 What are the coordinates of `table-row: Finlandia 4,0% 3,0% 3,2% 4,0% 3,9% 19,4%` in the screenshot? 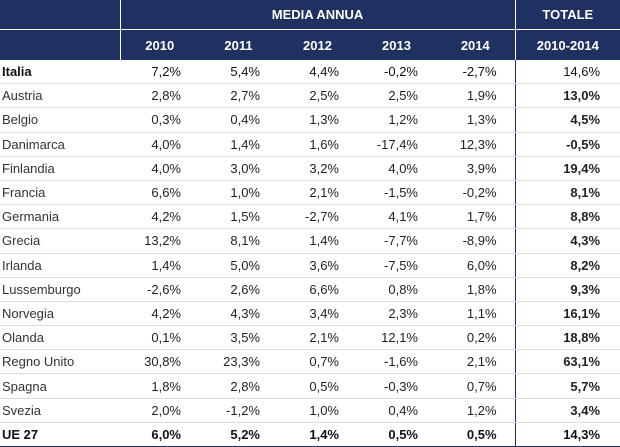 It's located at (310, 168).